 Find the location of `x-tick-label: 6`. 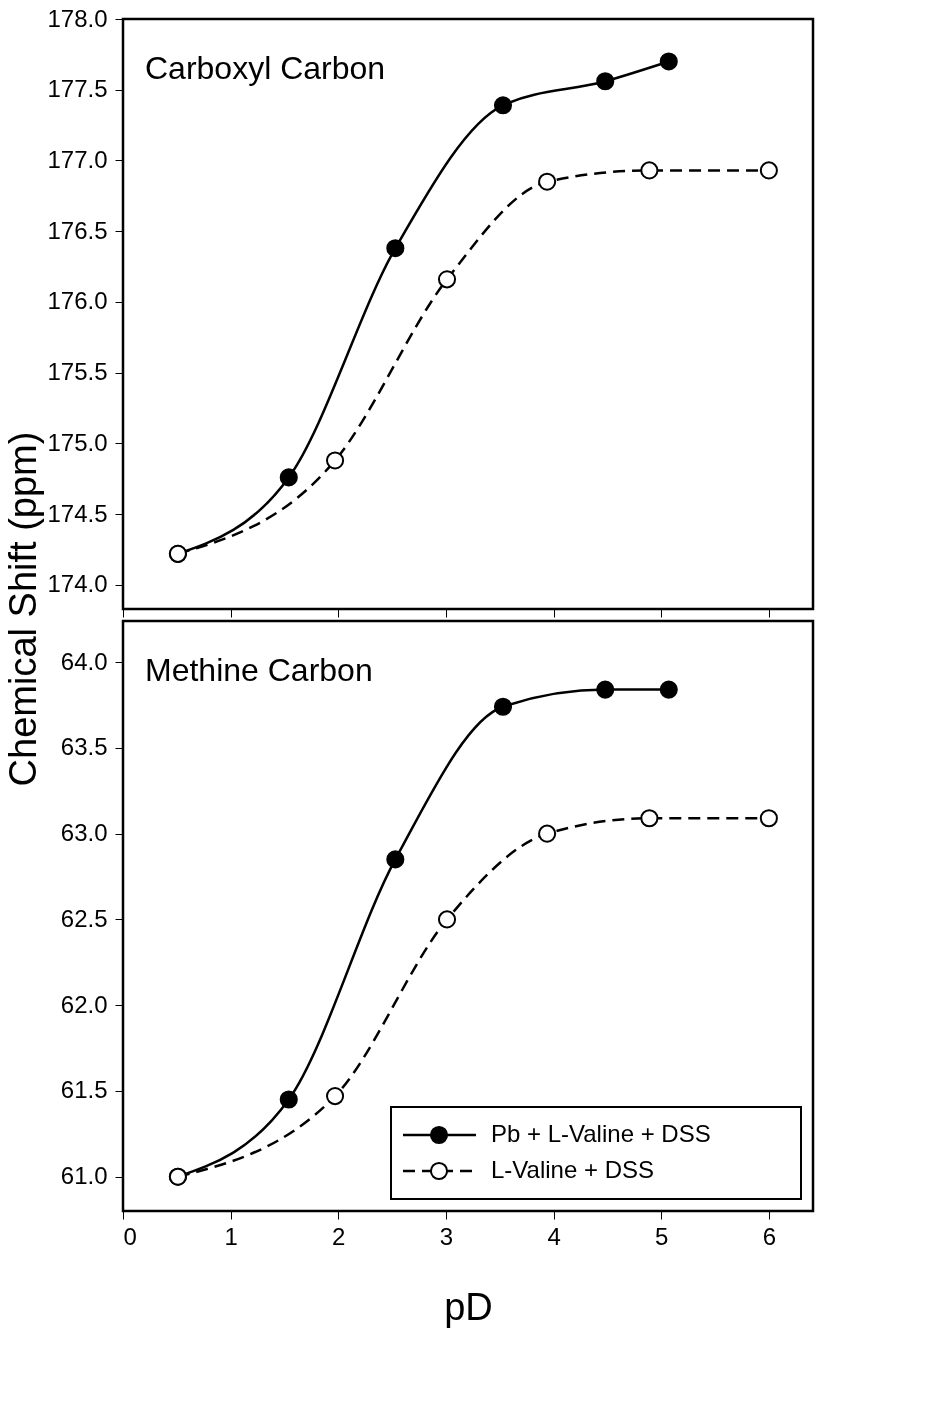

x-tick-label: 6 is located at coordinates (769, 1236).